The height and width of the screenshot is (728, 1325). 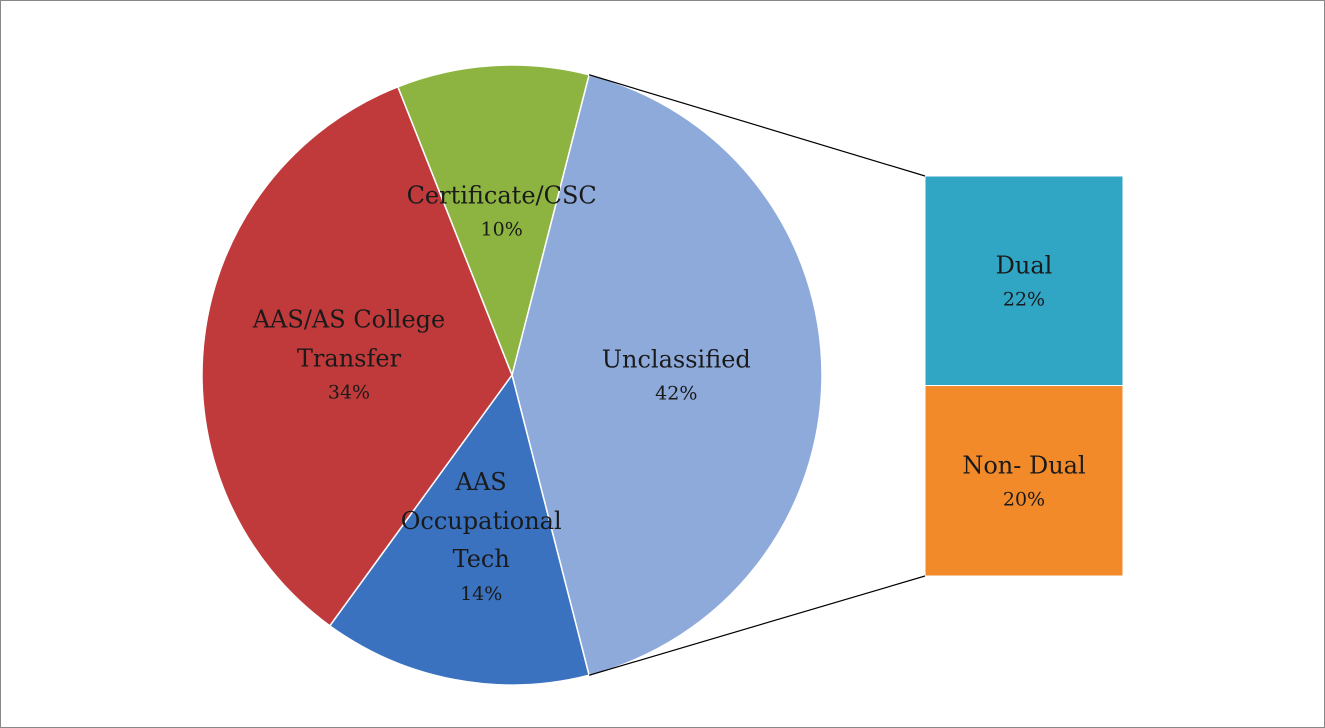 What do you see at coordinates (1024, 465) in the screenshot?
I see `label-name: Non- Dual` at bounding box center [1024, 465].